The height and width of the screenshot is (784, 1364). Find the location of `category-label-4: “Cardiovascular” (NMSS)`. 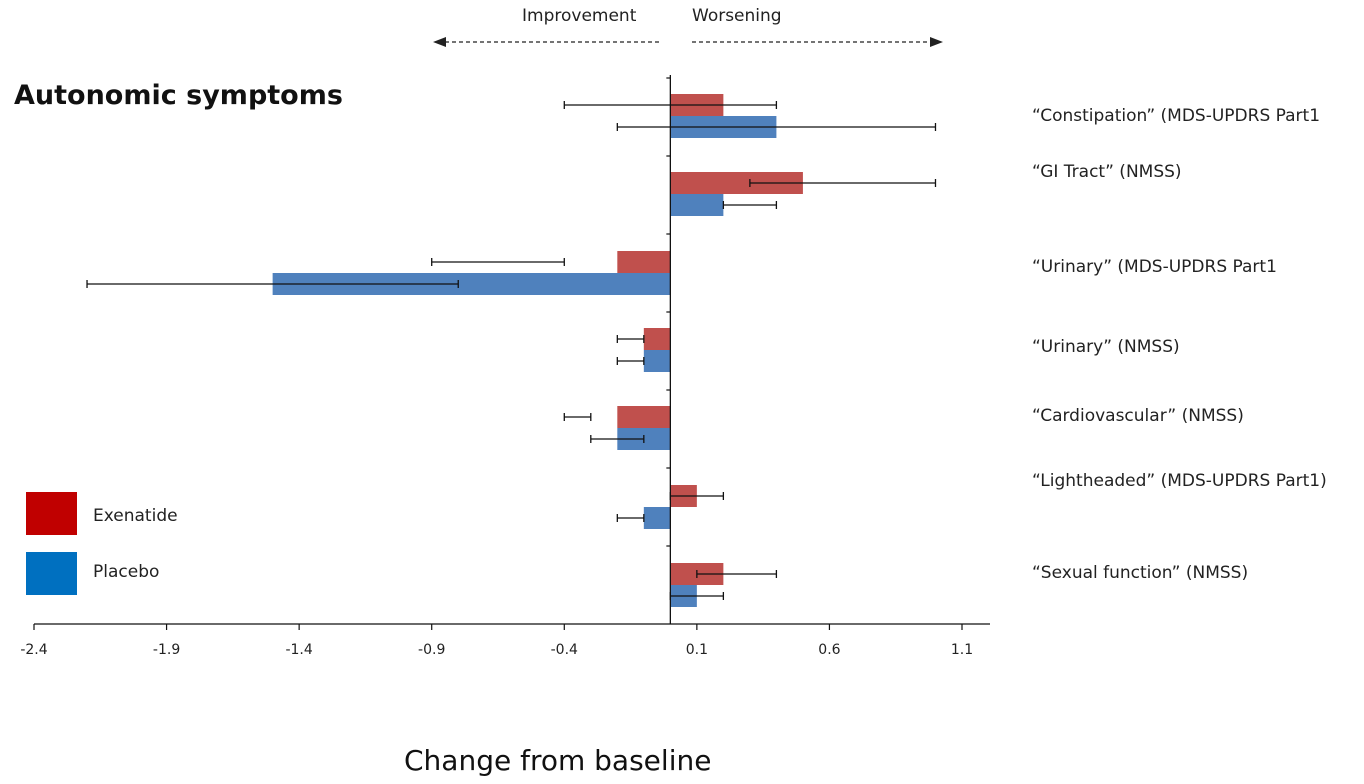

category-label-4: “Cardiovascular” (NMSS) is located at coordinates (1138, 416).